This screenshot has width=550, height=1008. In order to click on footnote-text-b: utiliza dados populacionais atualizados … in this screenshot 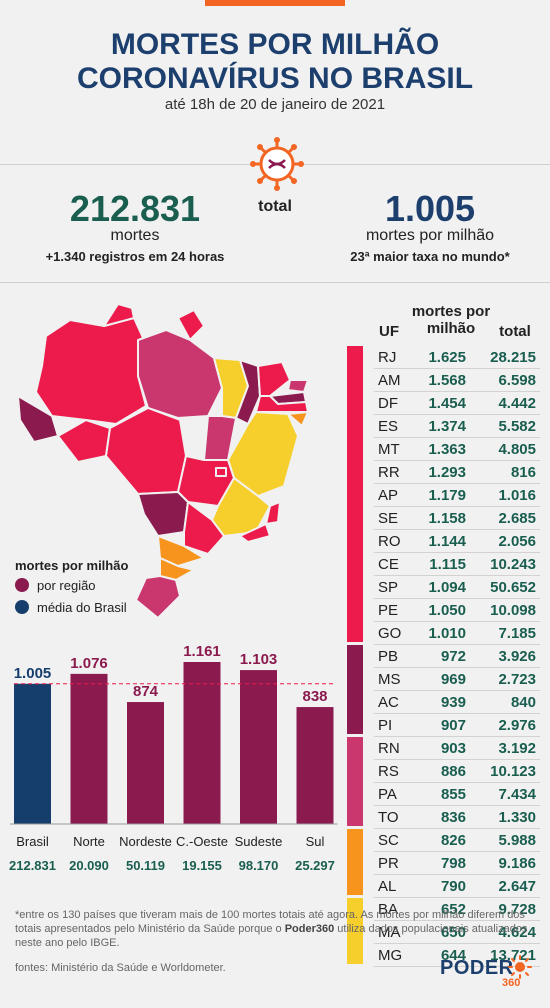, I will do `click(271, 936)`.